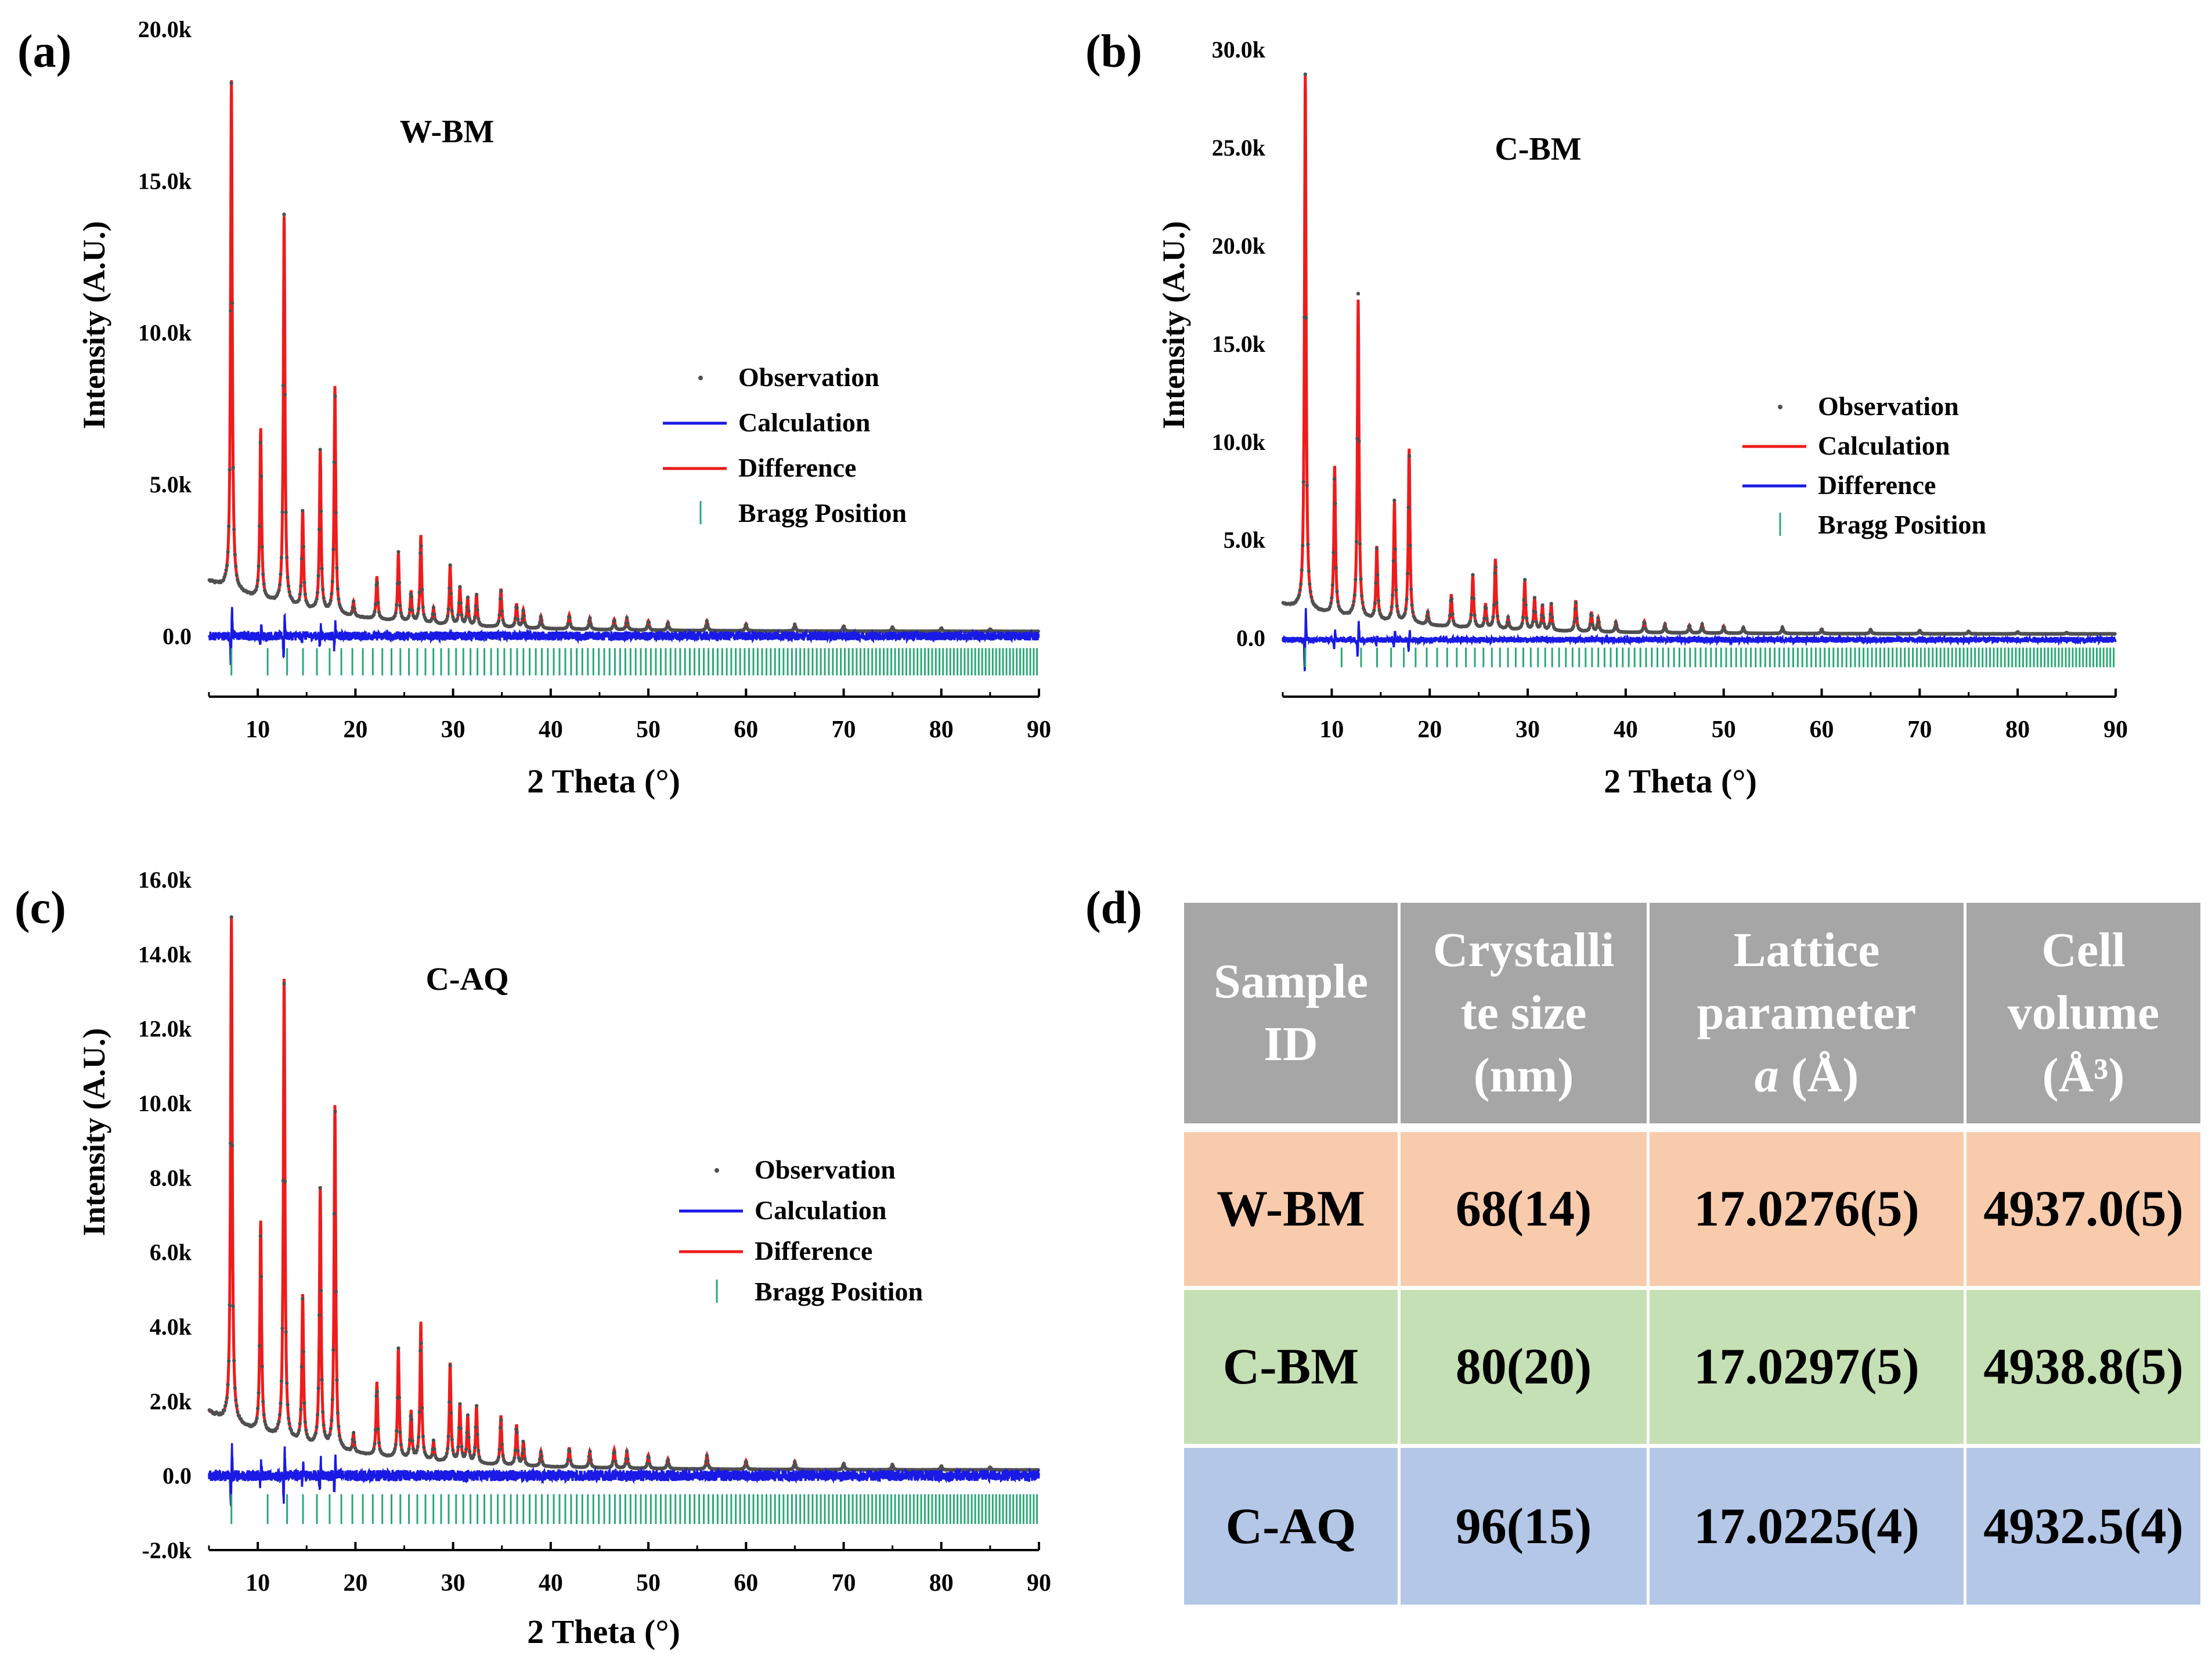 The height and width of the screenshot is (1654, 2212). Describe the element at coordinates (1807, 1209) in the screenshot. I see `table-cell-lattice-parameter: 17.0276(5)` at that location.